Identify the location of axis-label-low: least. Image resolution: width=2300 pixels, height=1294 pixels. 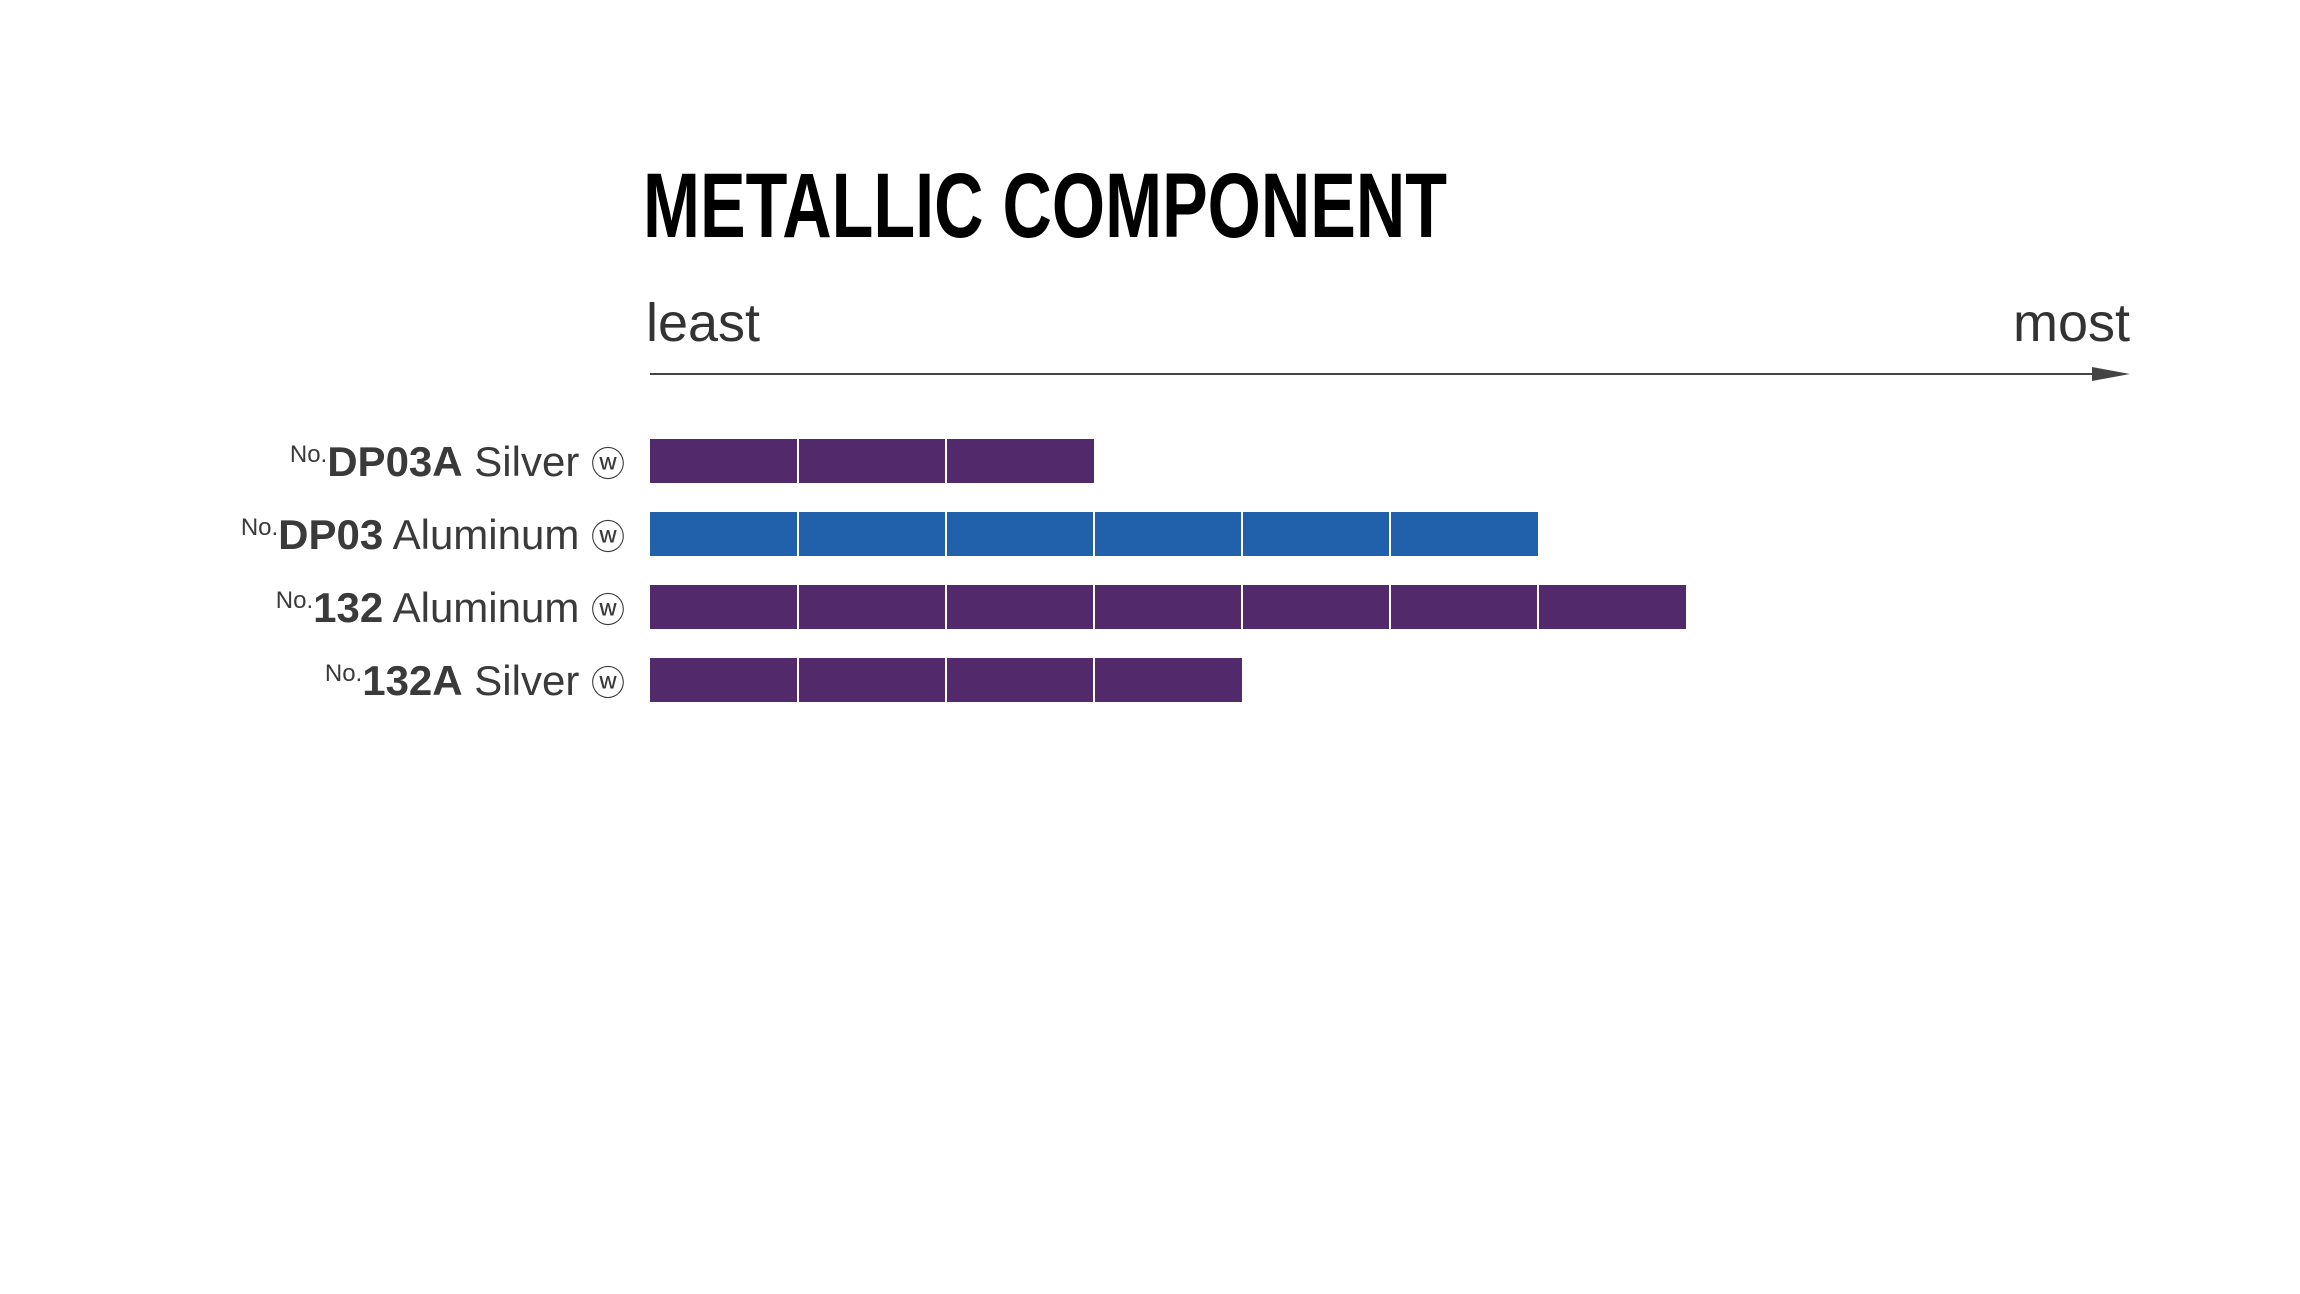
(703, 323).